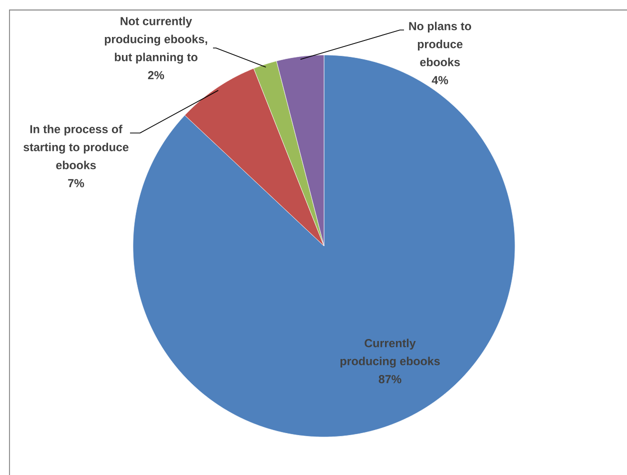 Image resolution: width=627 pixels, height=475 pixels. What do you see at coordinates (156, 40) in the screenshot?
I see `slice-label: Not currently producing ebooks, but planning to` at bounding box center [156, 40].